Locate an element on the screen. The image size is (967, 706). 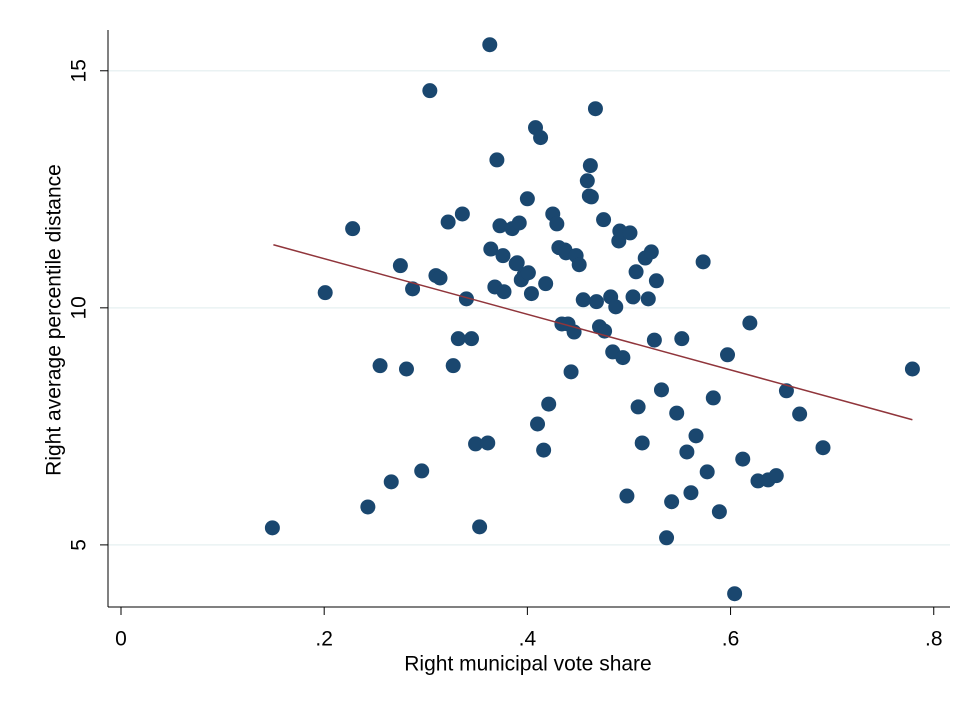
y-tick-label: 15 is located at coordinates (79, 70).